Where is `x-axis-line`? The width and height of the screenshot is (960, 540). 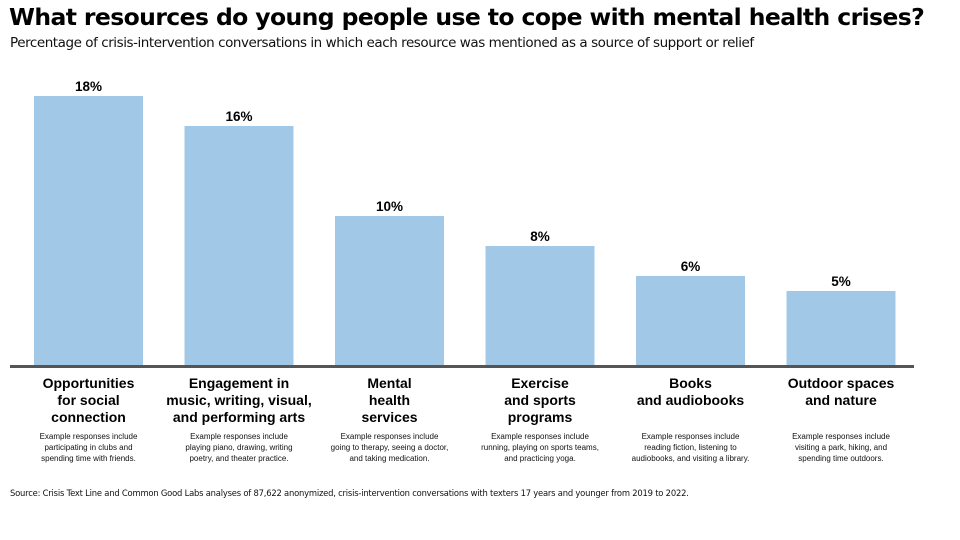
x-axis-line is located at coordinates (462, 366).